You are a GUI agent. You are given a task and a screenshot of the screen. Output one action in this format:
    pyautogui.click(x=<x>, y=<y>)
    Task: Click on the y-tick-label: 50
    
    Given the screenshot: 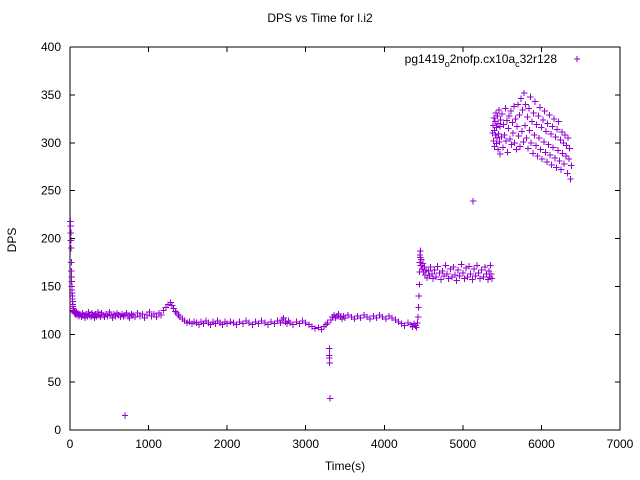 What is the action you would take?
    pyautogui.click(x=55, y=382)
    